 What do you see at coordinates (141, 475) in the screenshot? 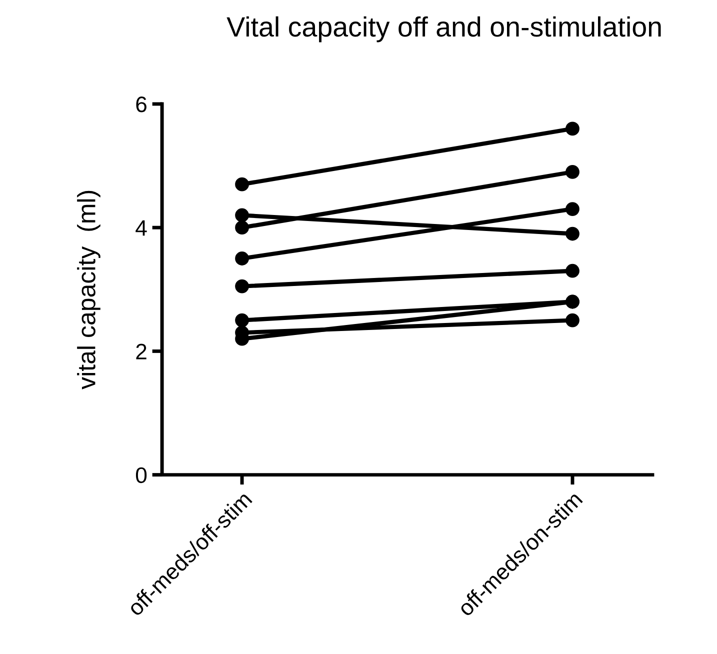
I see `y-tick-label: 0` at bounding box center [141, 475].